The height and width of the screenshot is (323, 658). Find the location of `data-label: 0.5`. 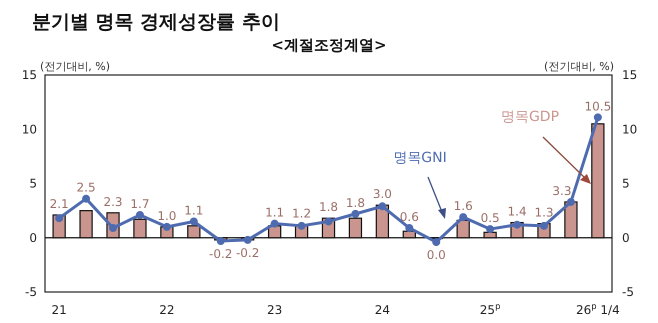

data-label: 0.5 is located at coordinates (490, 218).